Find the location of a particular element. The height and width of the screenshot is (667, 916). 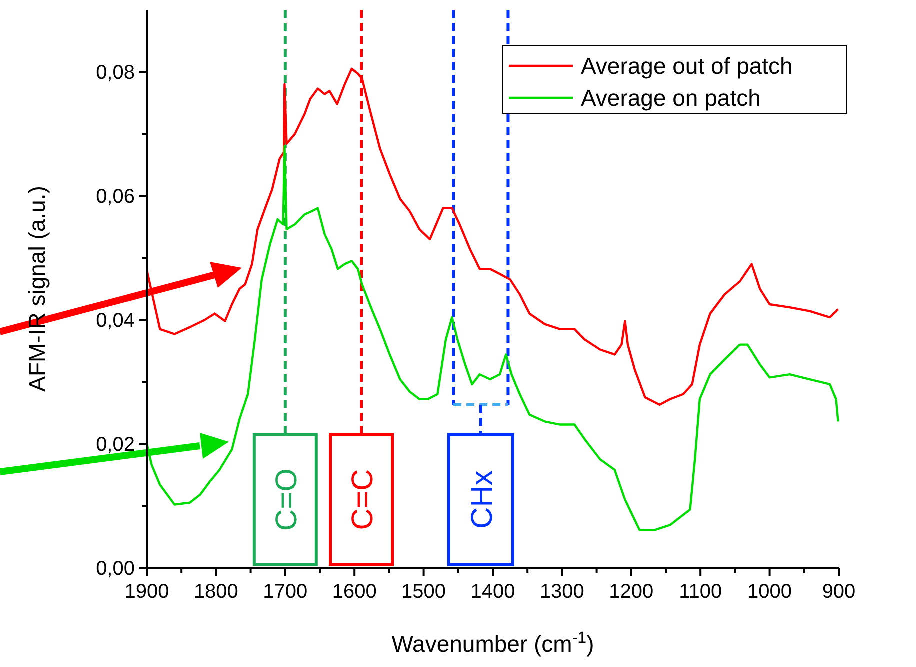

x-tick-label: 1600 is located at coordinates (354, 592).